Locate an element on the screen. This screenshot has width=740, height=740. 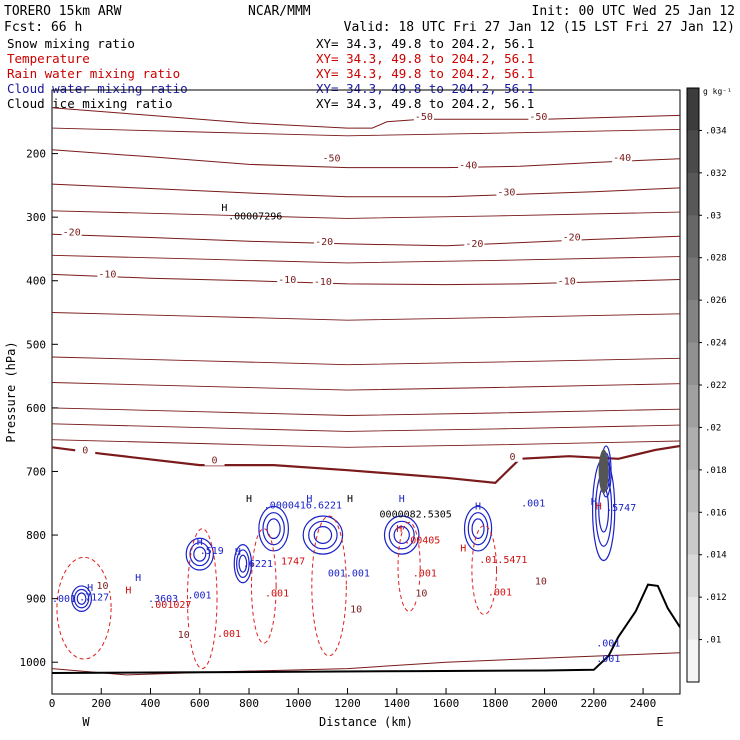
colorbar-tick-label: .016 is located at coordinates (716, 513).